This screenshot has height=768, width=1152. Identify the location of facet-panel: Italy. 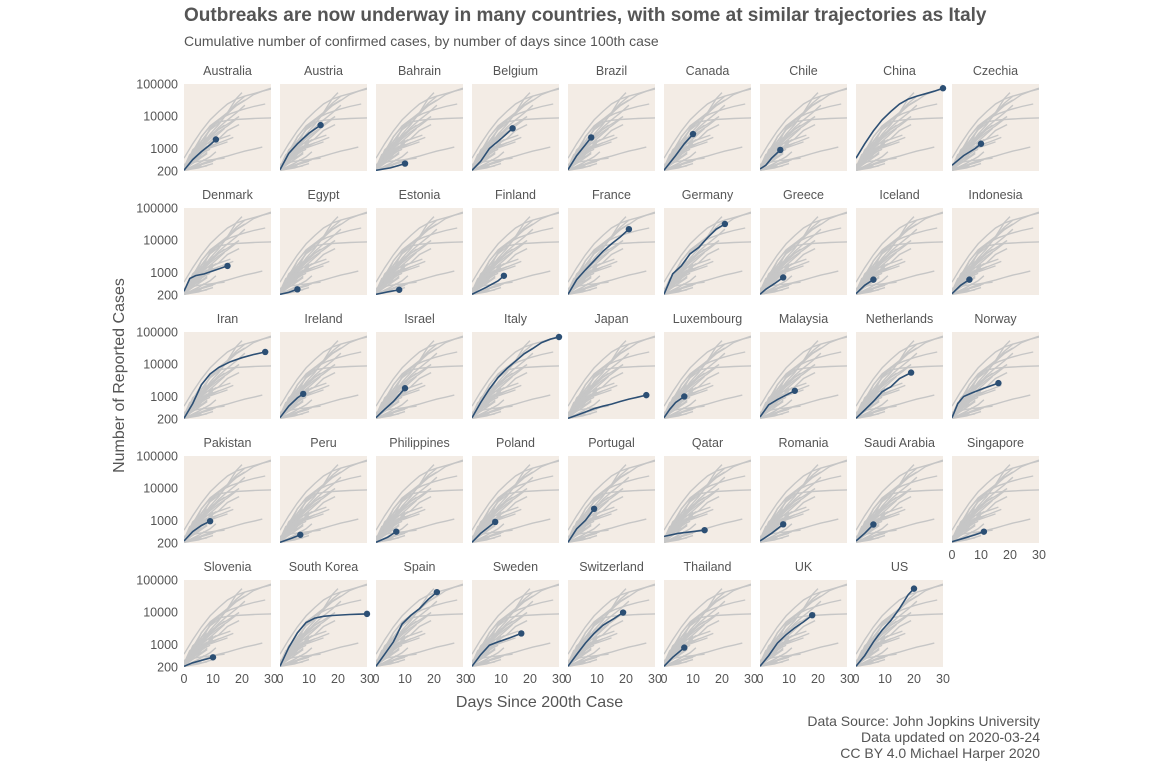
(517, 365).